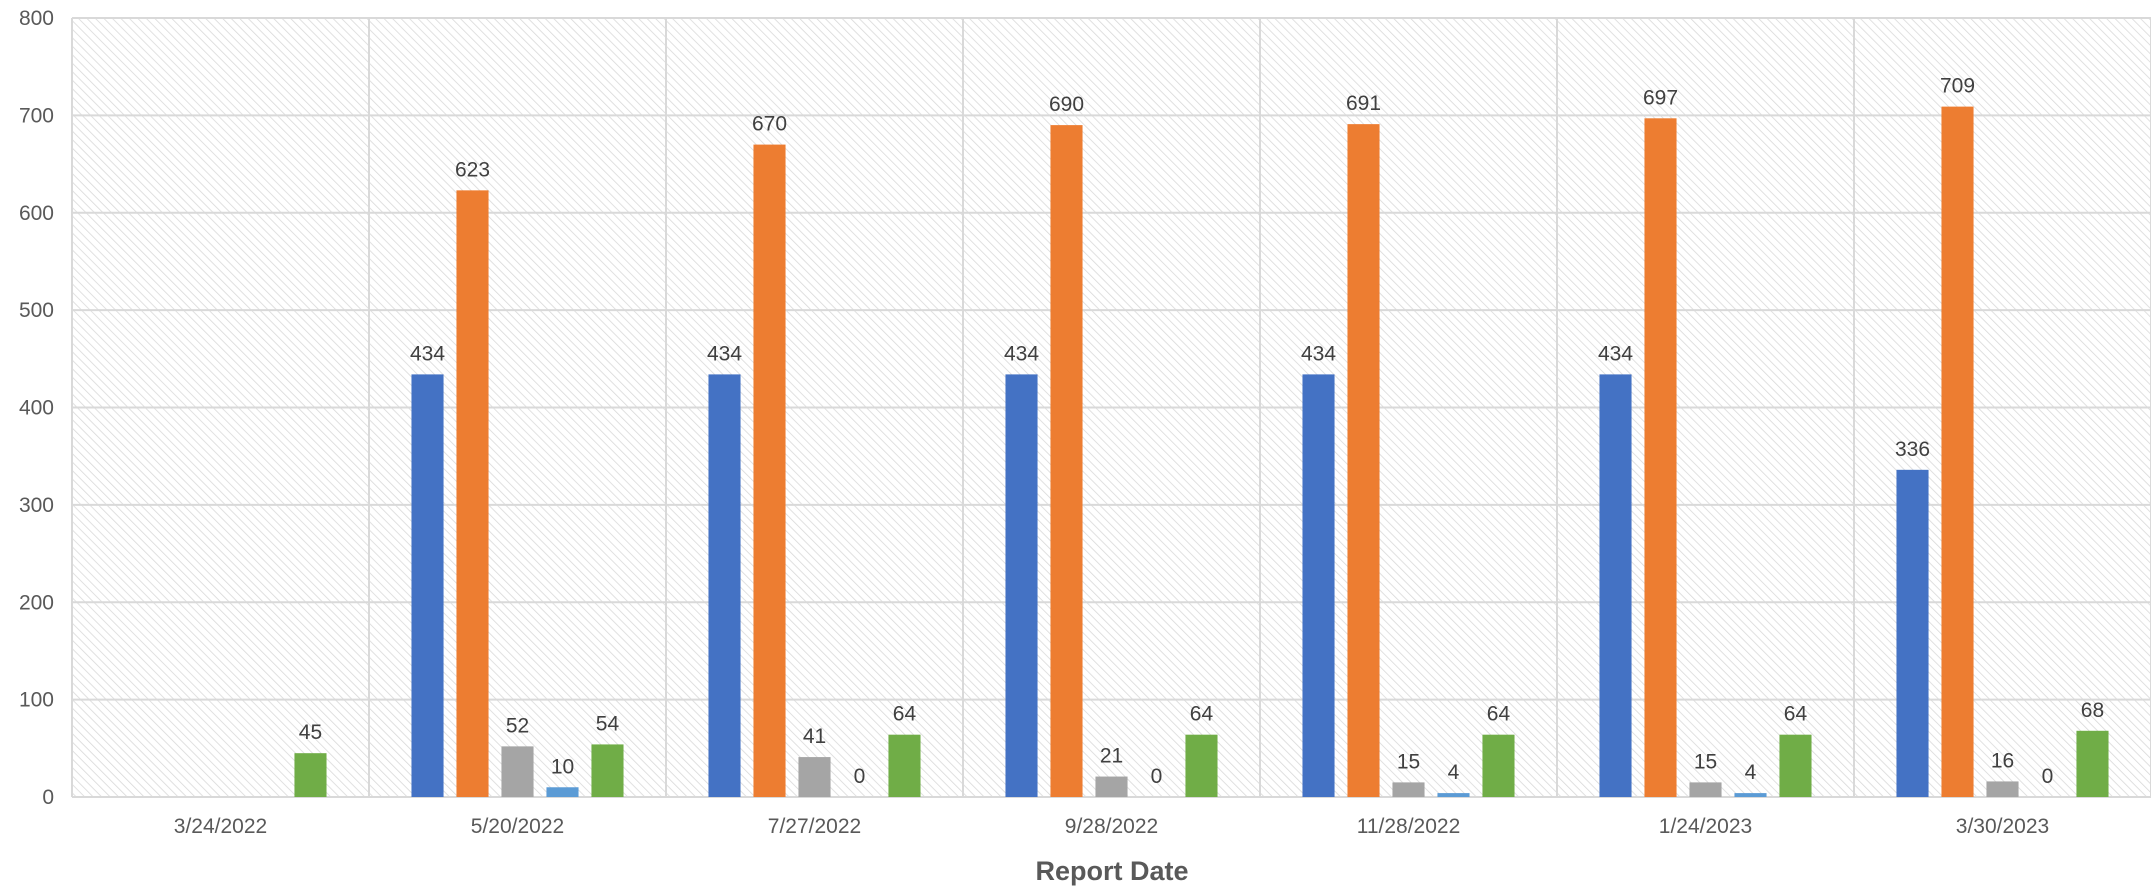 The height and width of the screenshot is (893, 2151). Describe the element at coordinates (36, 408) in the screenshot. I see `y-tick-label: 400` at that location.